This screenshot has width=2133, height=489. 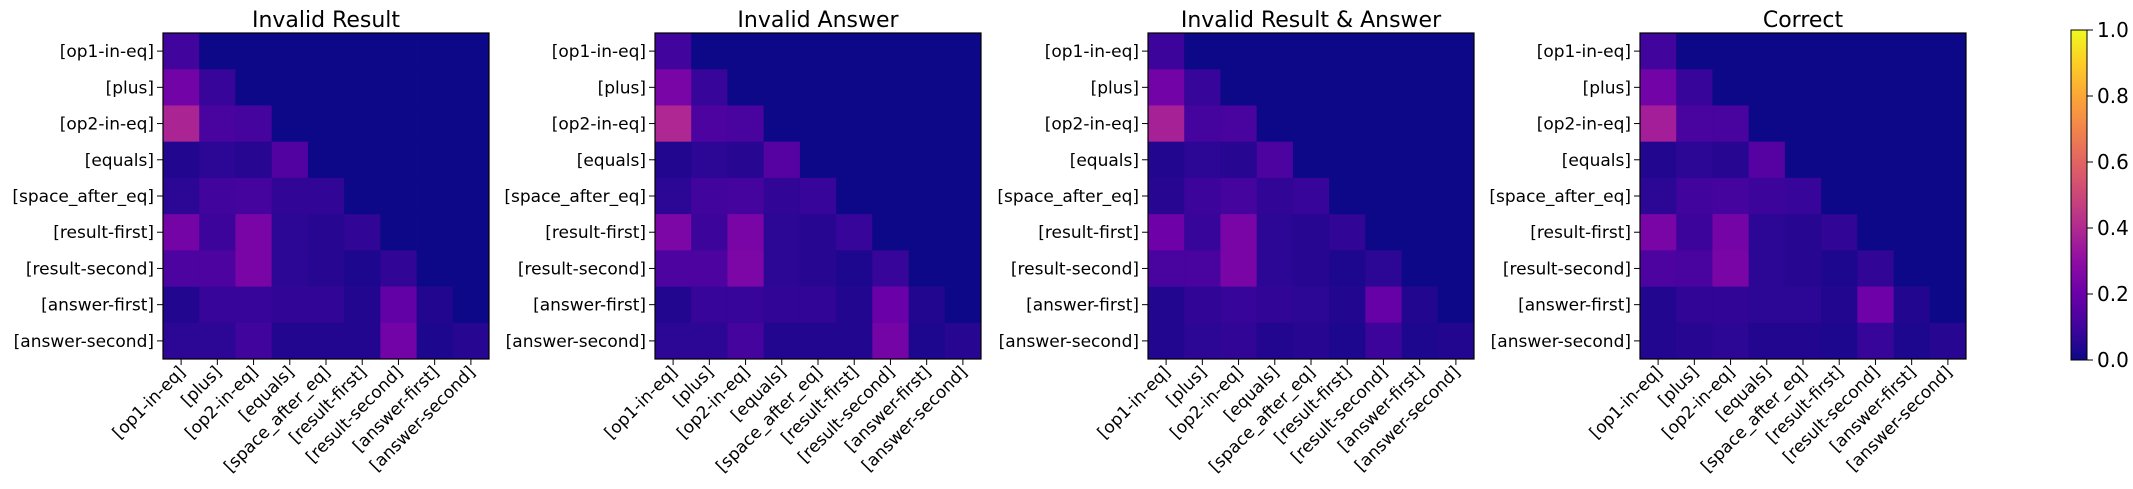 I want to click on y-tick-label: [result-first], so click(x=1580, y=233).